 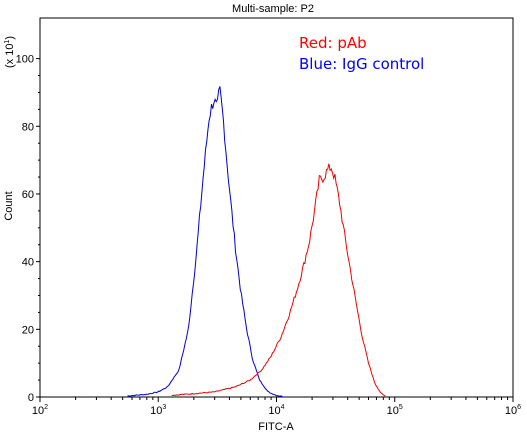 I want to click on chart-title: Multi-sample: P2, so click(x=273, y=9).